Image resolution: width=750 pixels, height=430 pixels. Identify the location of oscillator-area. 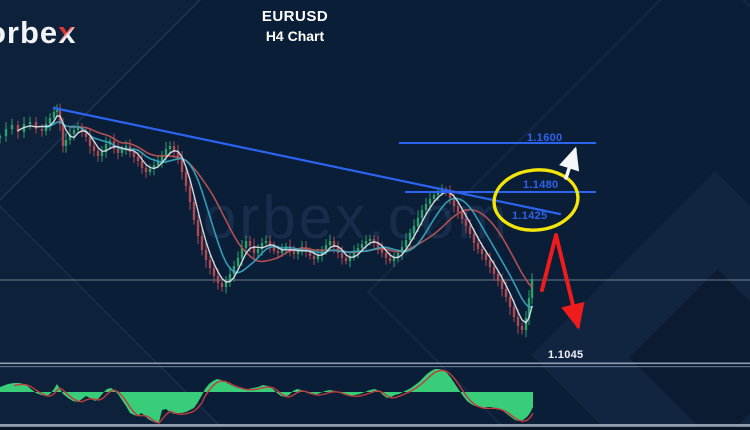
(266, 396).